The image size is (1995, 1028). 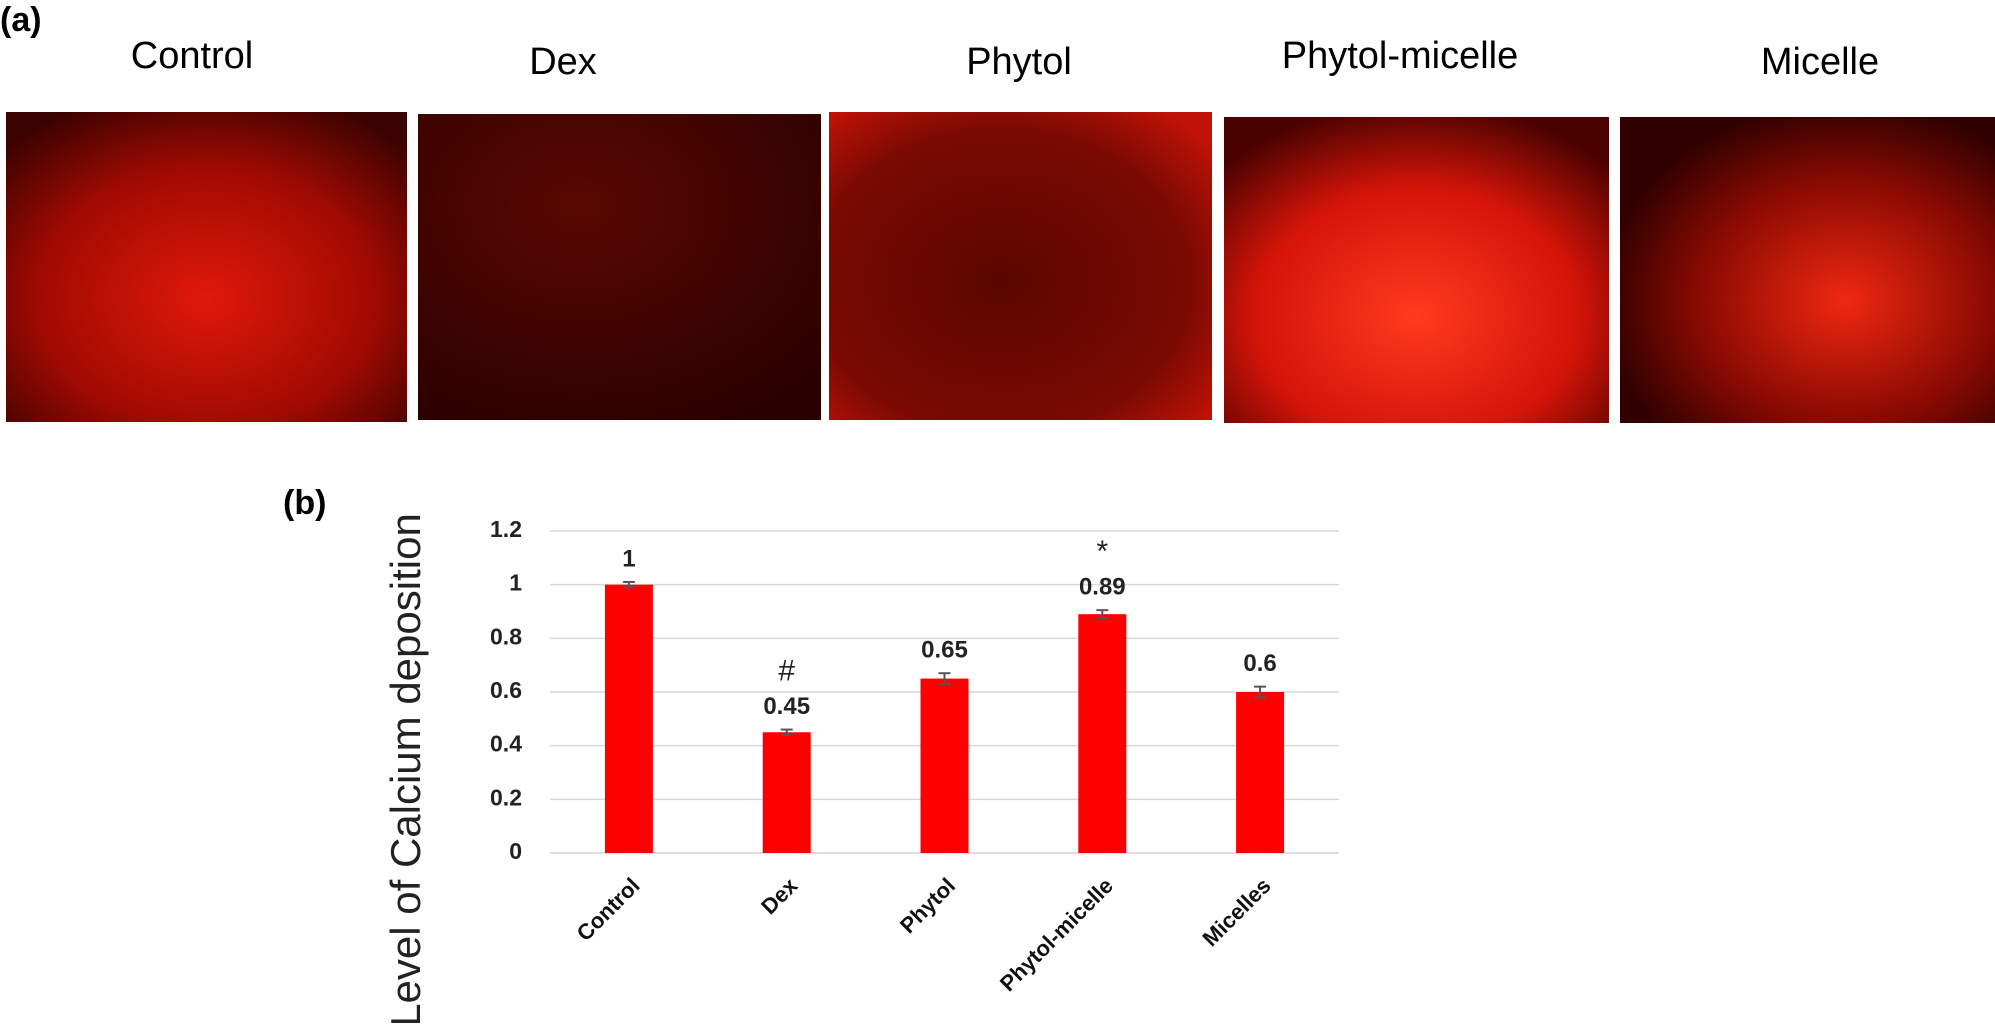 What do you see at coordinates (1019, 62) in the screenshot?
I see `image-title: Phytol` at bounding box center [1019, 62].